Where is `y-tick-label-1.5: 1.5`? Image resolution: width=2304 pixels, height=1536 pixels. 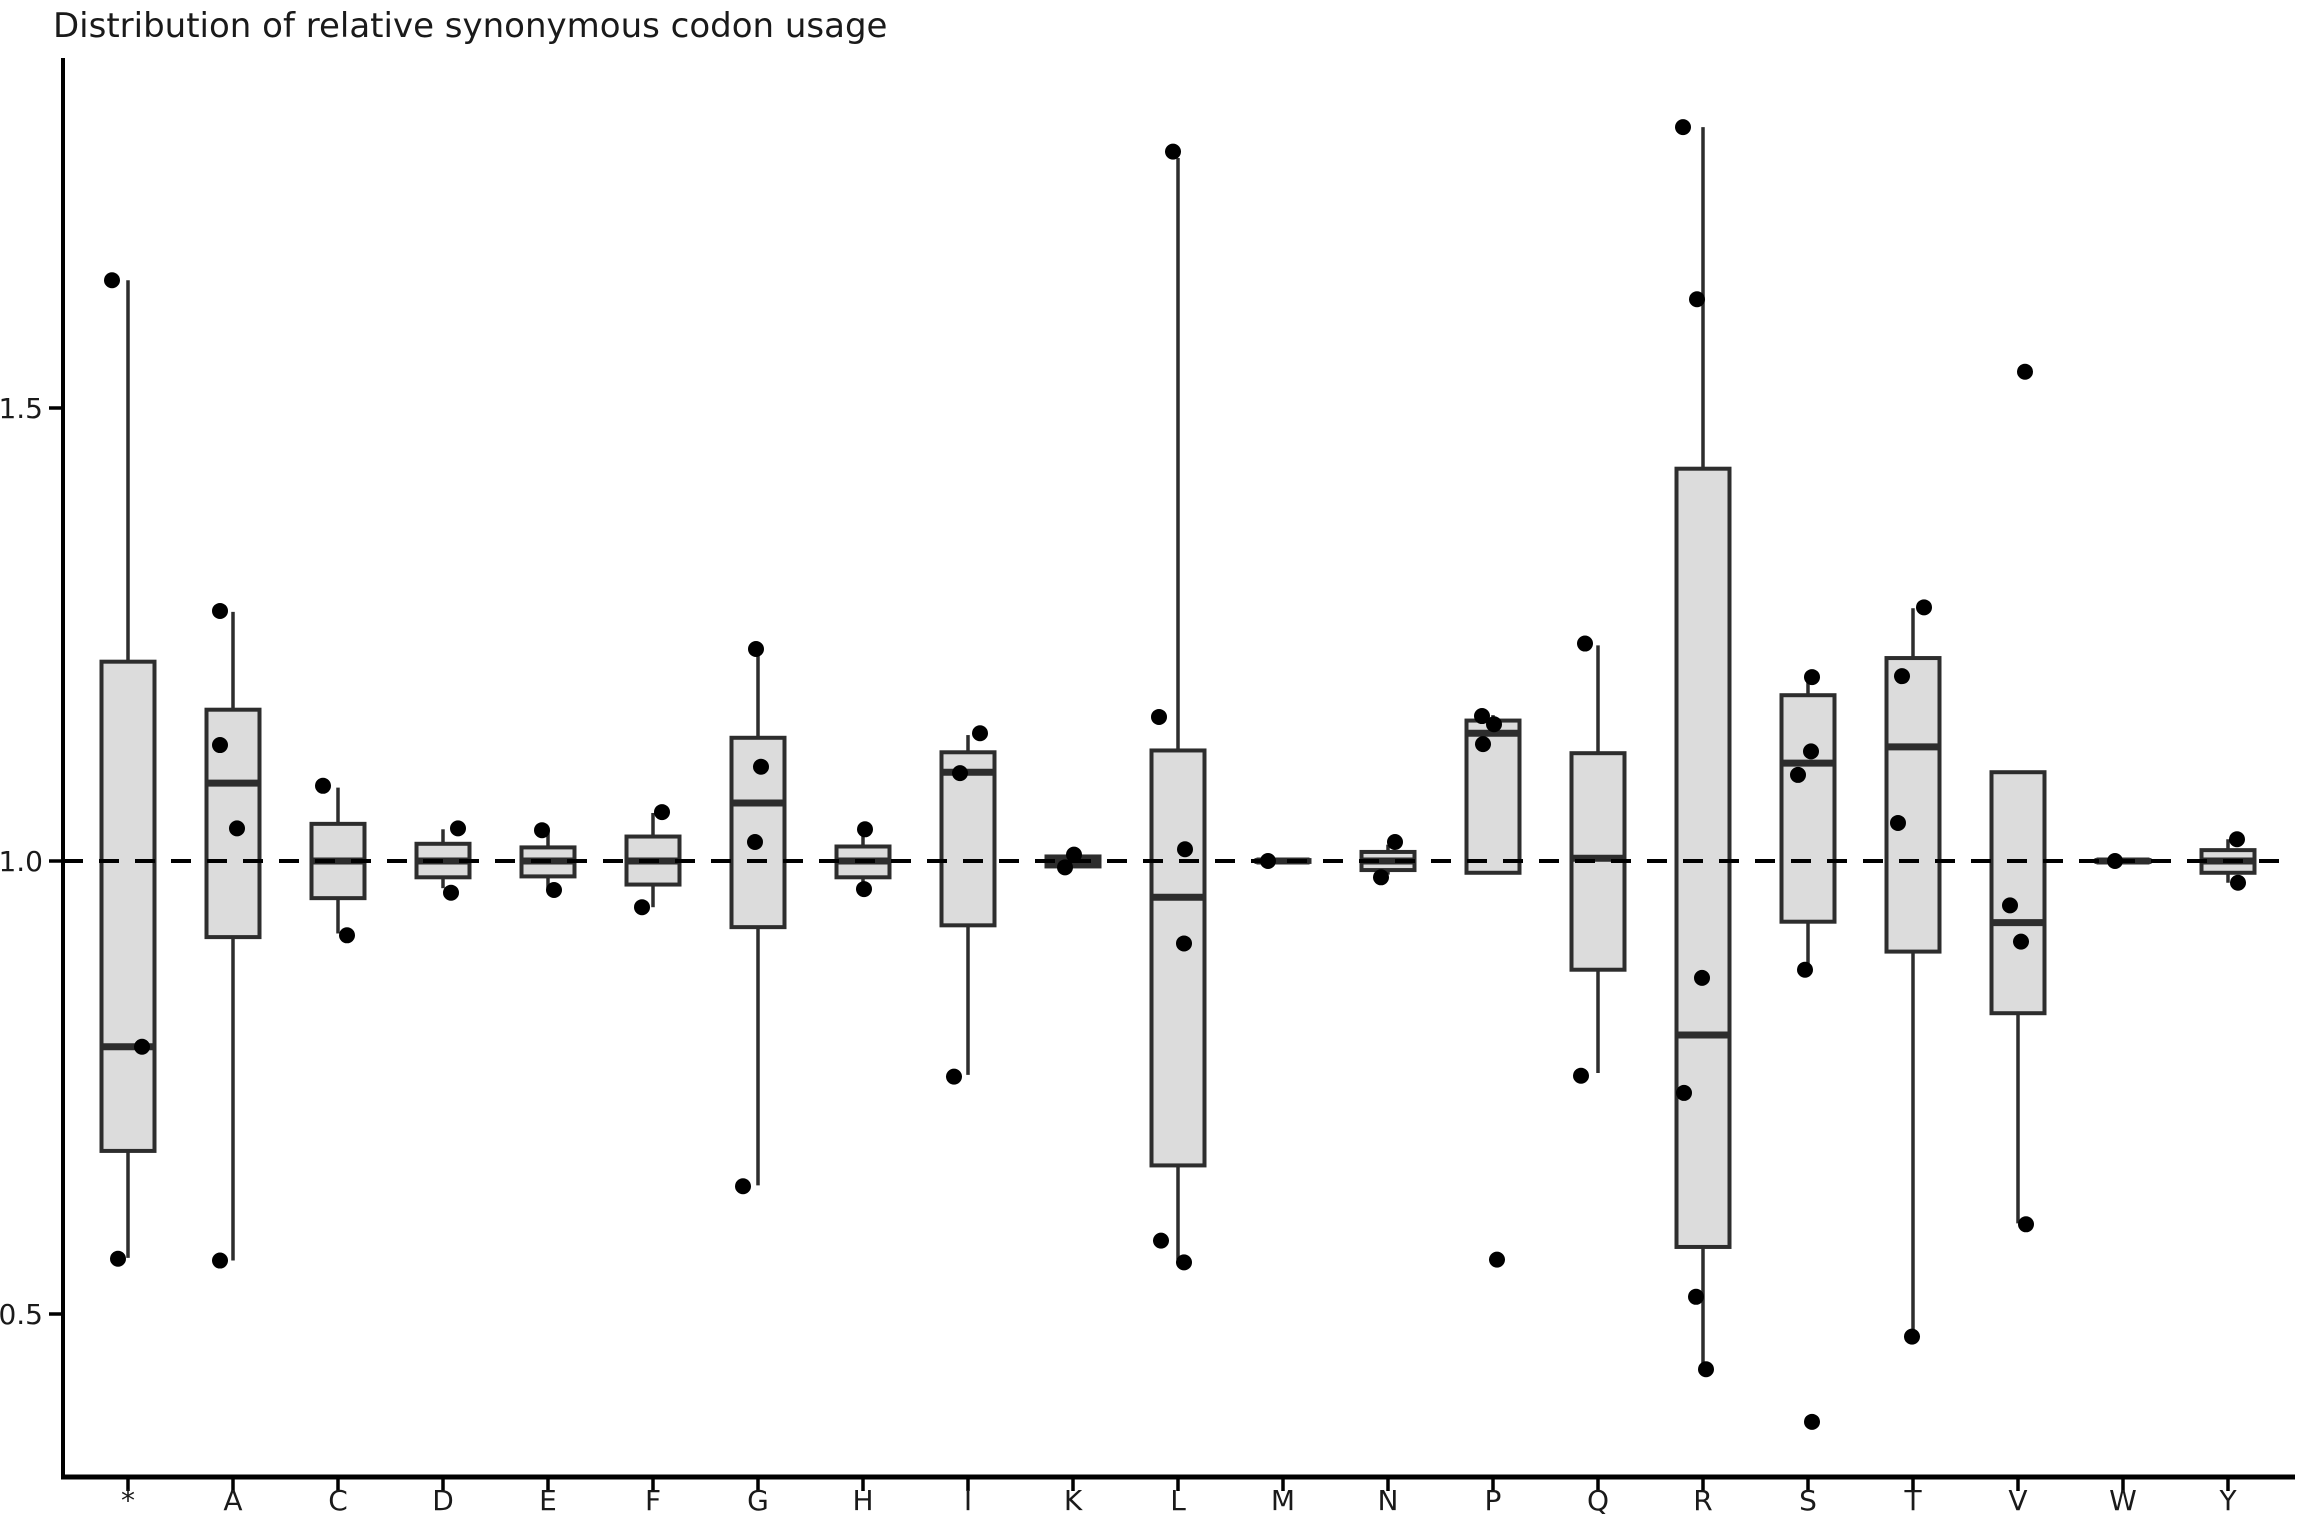
y-tick-label-1.5: 1.5 is located at coordinates (21, 408).